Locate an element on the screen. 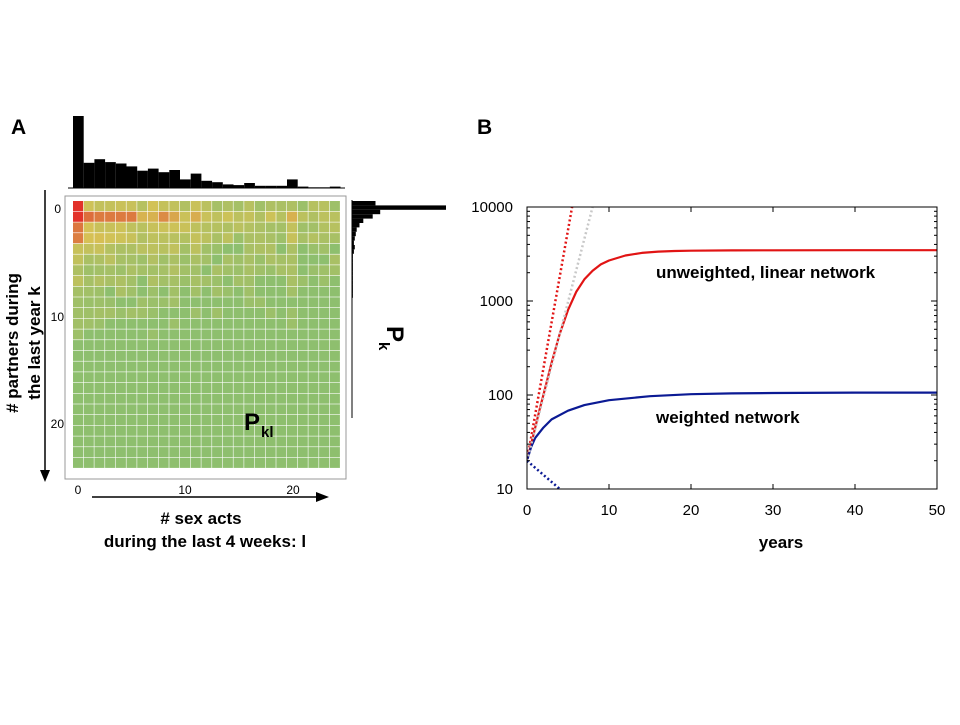 This screenshot has width=960, height=725. heat-cell-k2-l20 is located at coordinates (292, 227).